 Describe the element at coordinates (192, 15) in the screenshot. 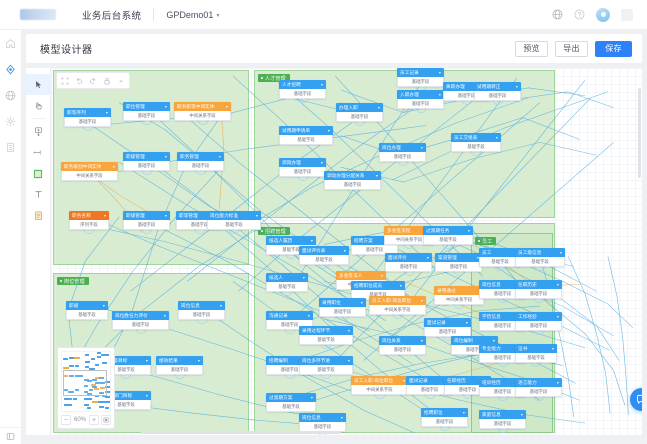

I see `project-selector: GPDemo01 ▾` at that location.